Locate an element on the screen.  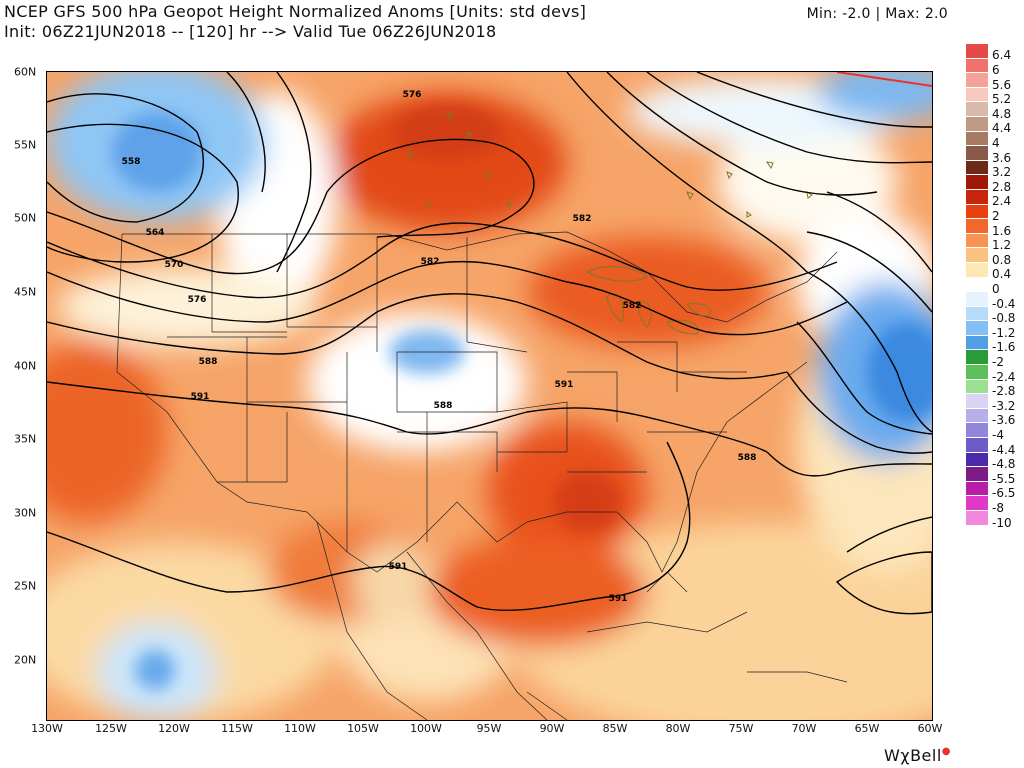
colorbar-tick-label: -6.5 is located at coordinates (1004, 493).